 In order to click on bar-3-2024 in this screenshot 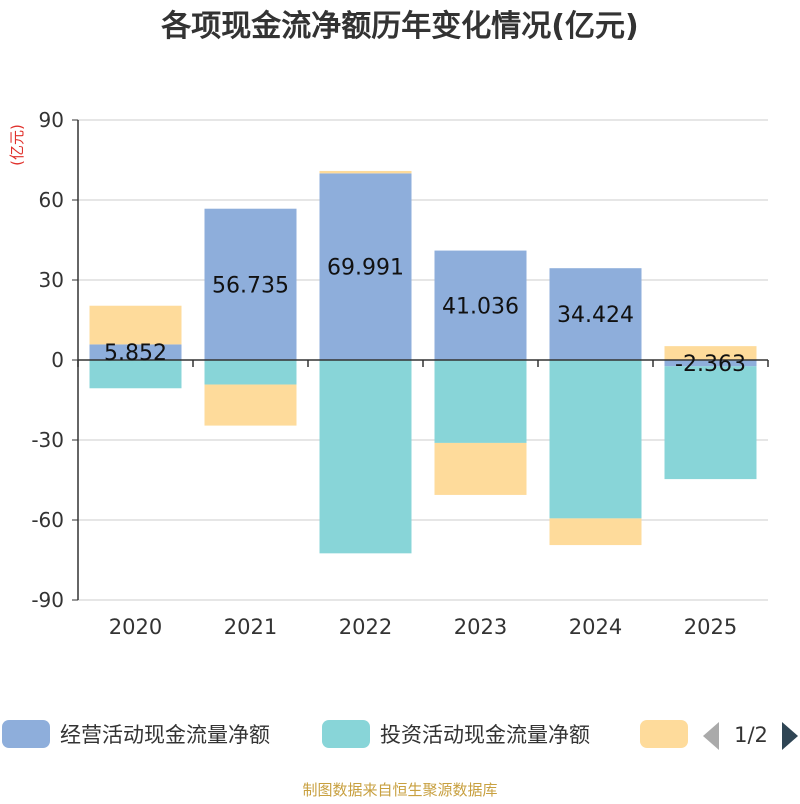, I will do `click(595, 532)`.